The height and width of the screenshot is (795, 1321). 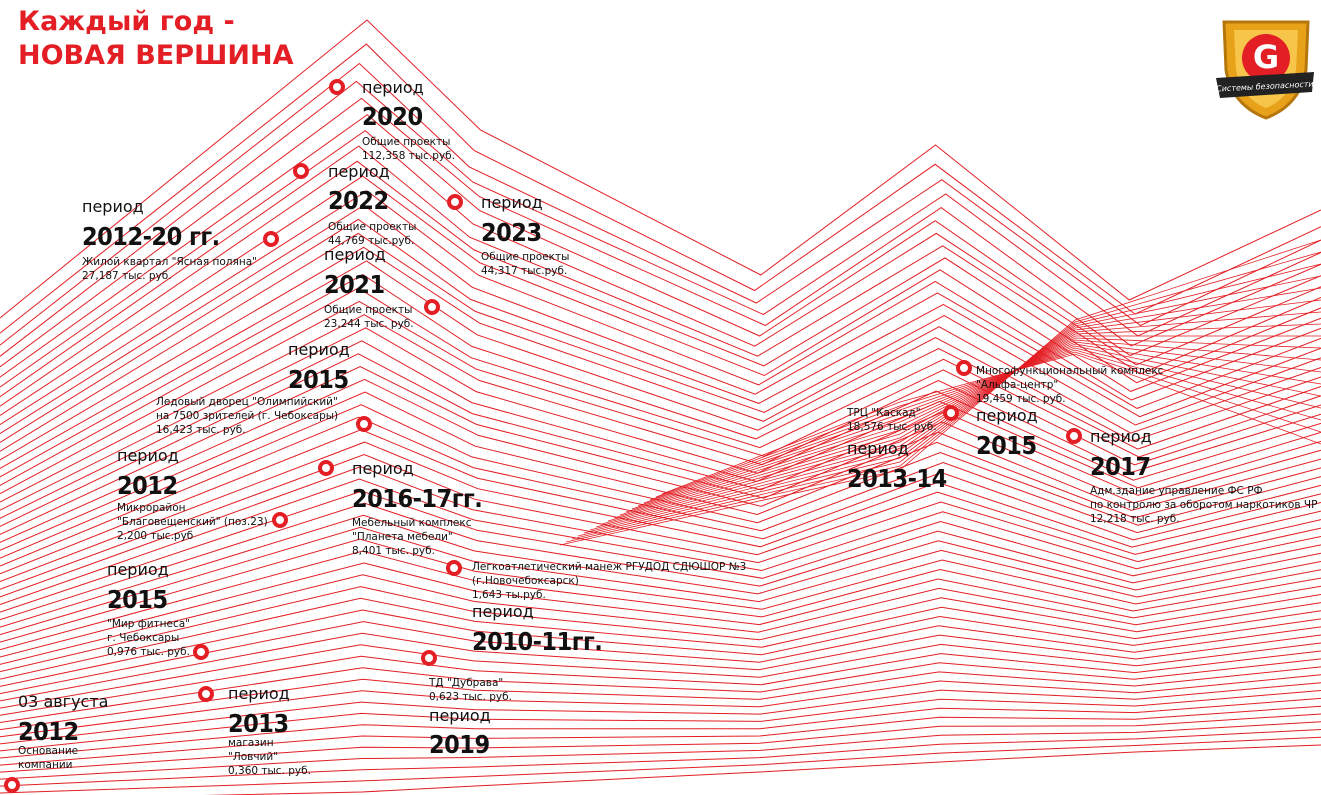 What do you see at coordinates (354, 284) in the screenshot?
I see `year: 2021` at bounding box center [354, 284].